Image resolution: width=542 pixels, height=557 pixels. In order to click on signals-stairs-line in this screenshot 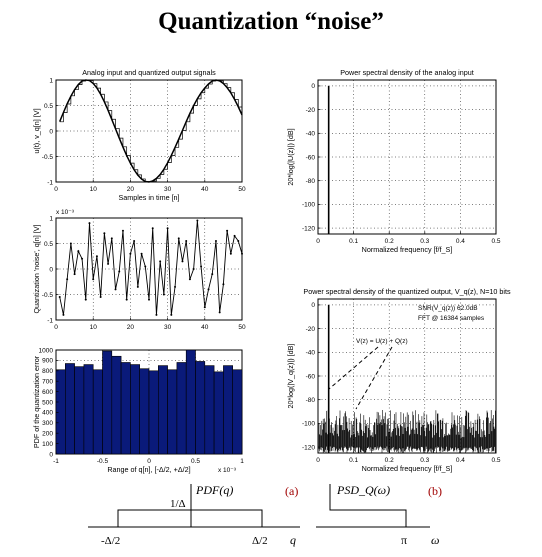, I will do `click(151, 131)`.